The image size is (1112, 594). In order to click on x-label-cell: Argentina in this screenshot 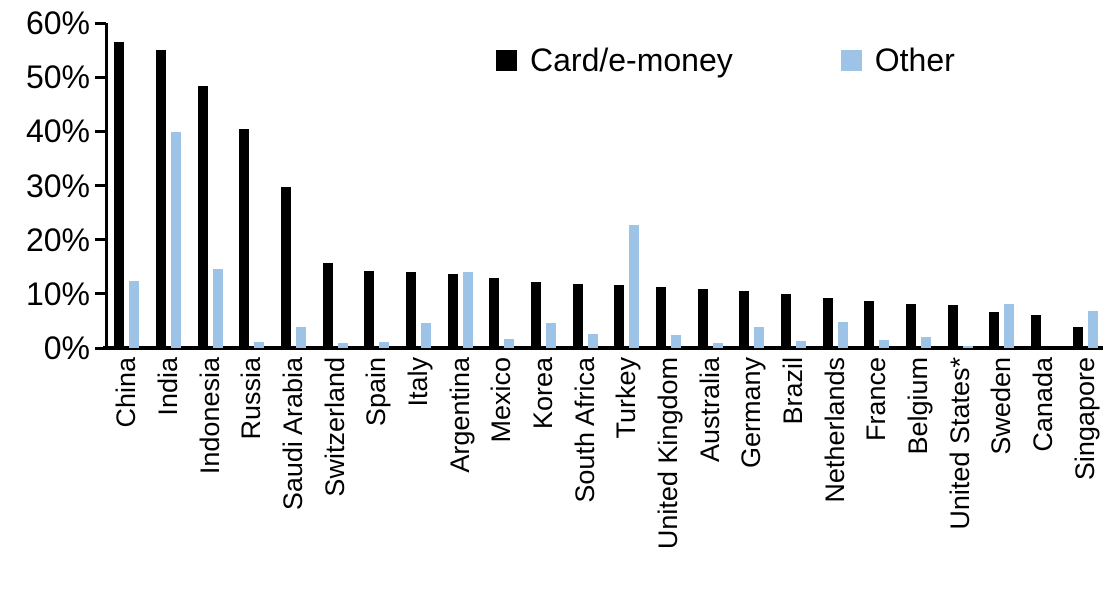, I will do `click(460, 453)`.